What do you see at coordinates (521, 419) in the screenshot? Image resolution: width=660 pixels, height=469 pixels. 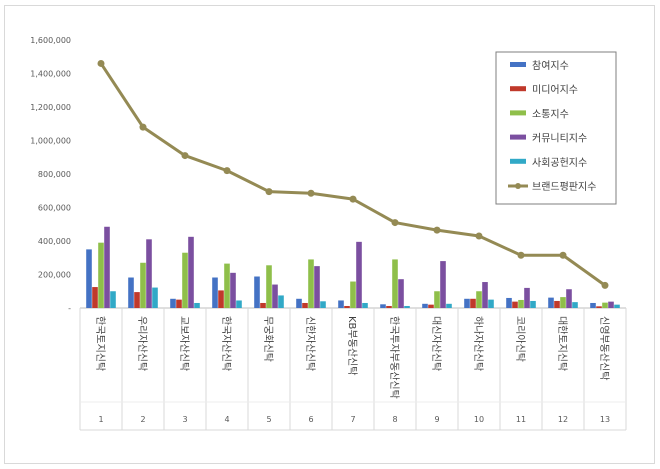 I see `rank-label: 11` at bounding box center [521, 419].